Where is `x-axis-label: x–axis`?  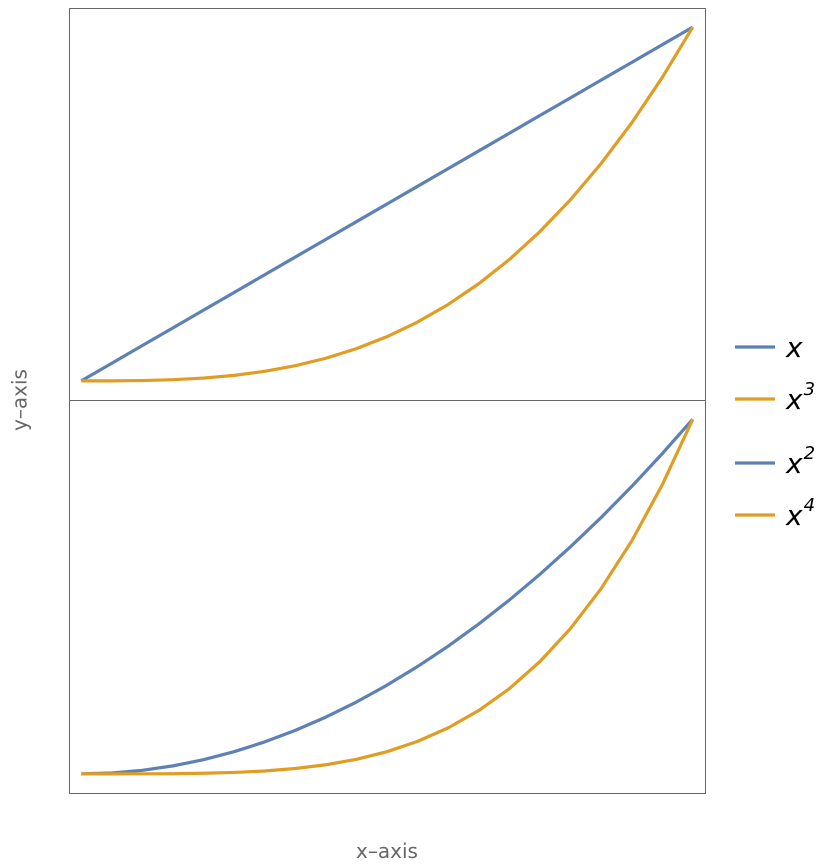 x-axis-label: x–axis is located at coordinates (387, 851).